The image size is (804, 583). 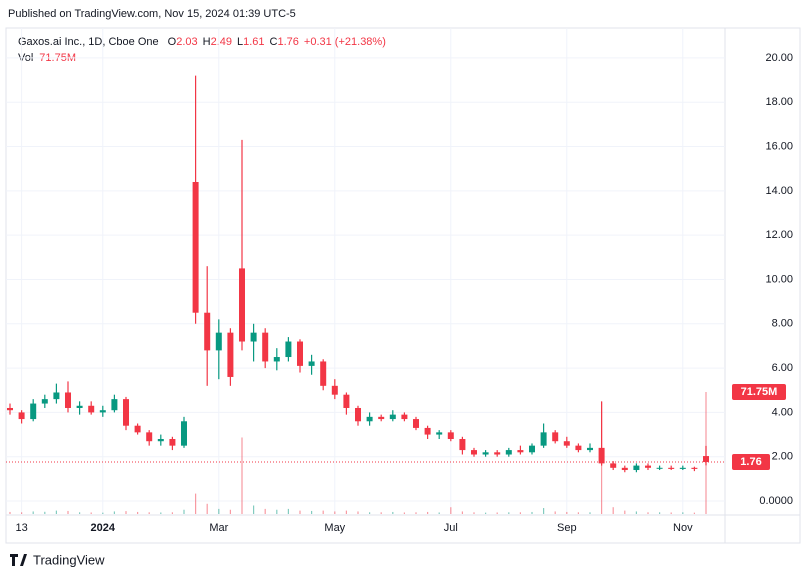 I want to click on price-tag-label: 1.76, so click(x=750, y=462).